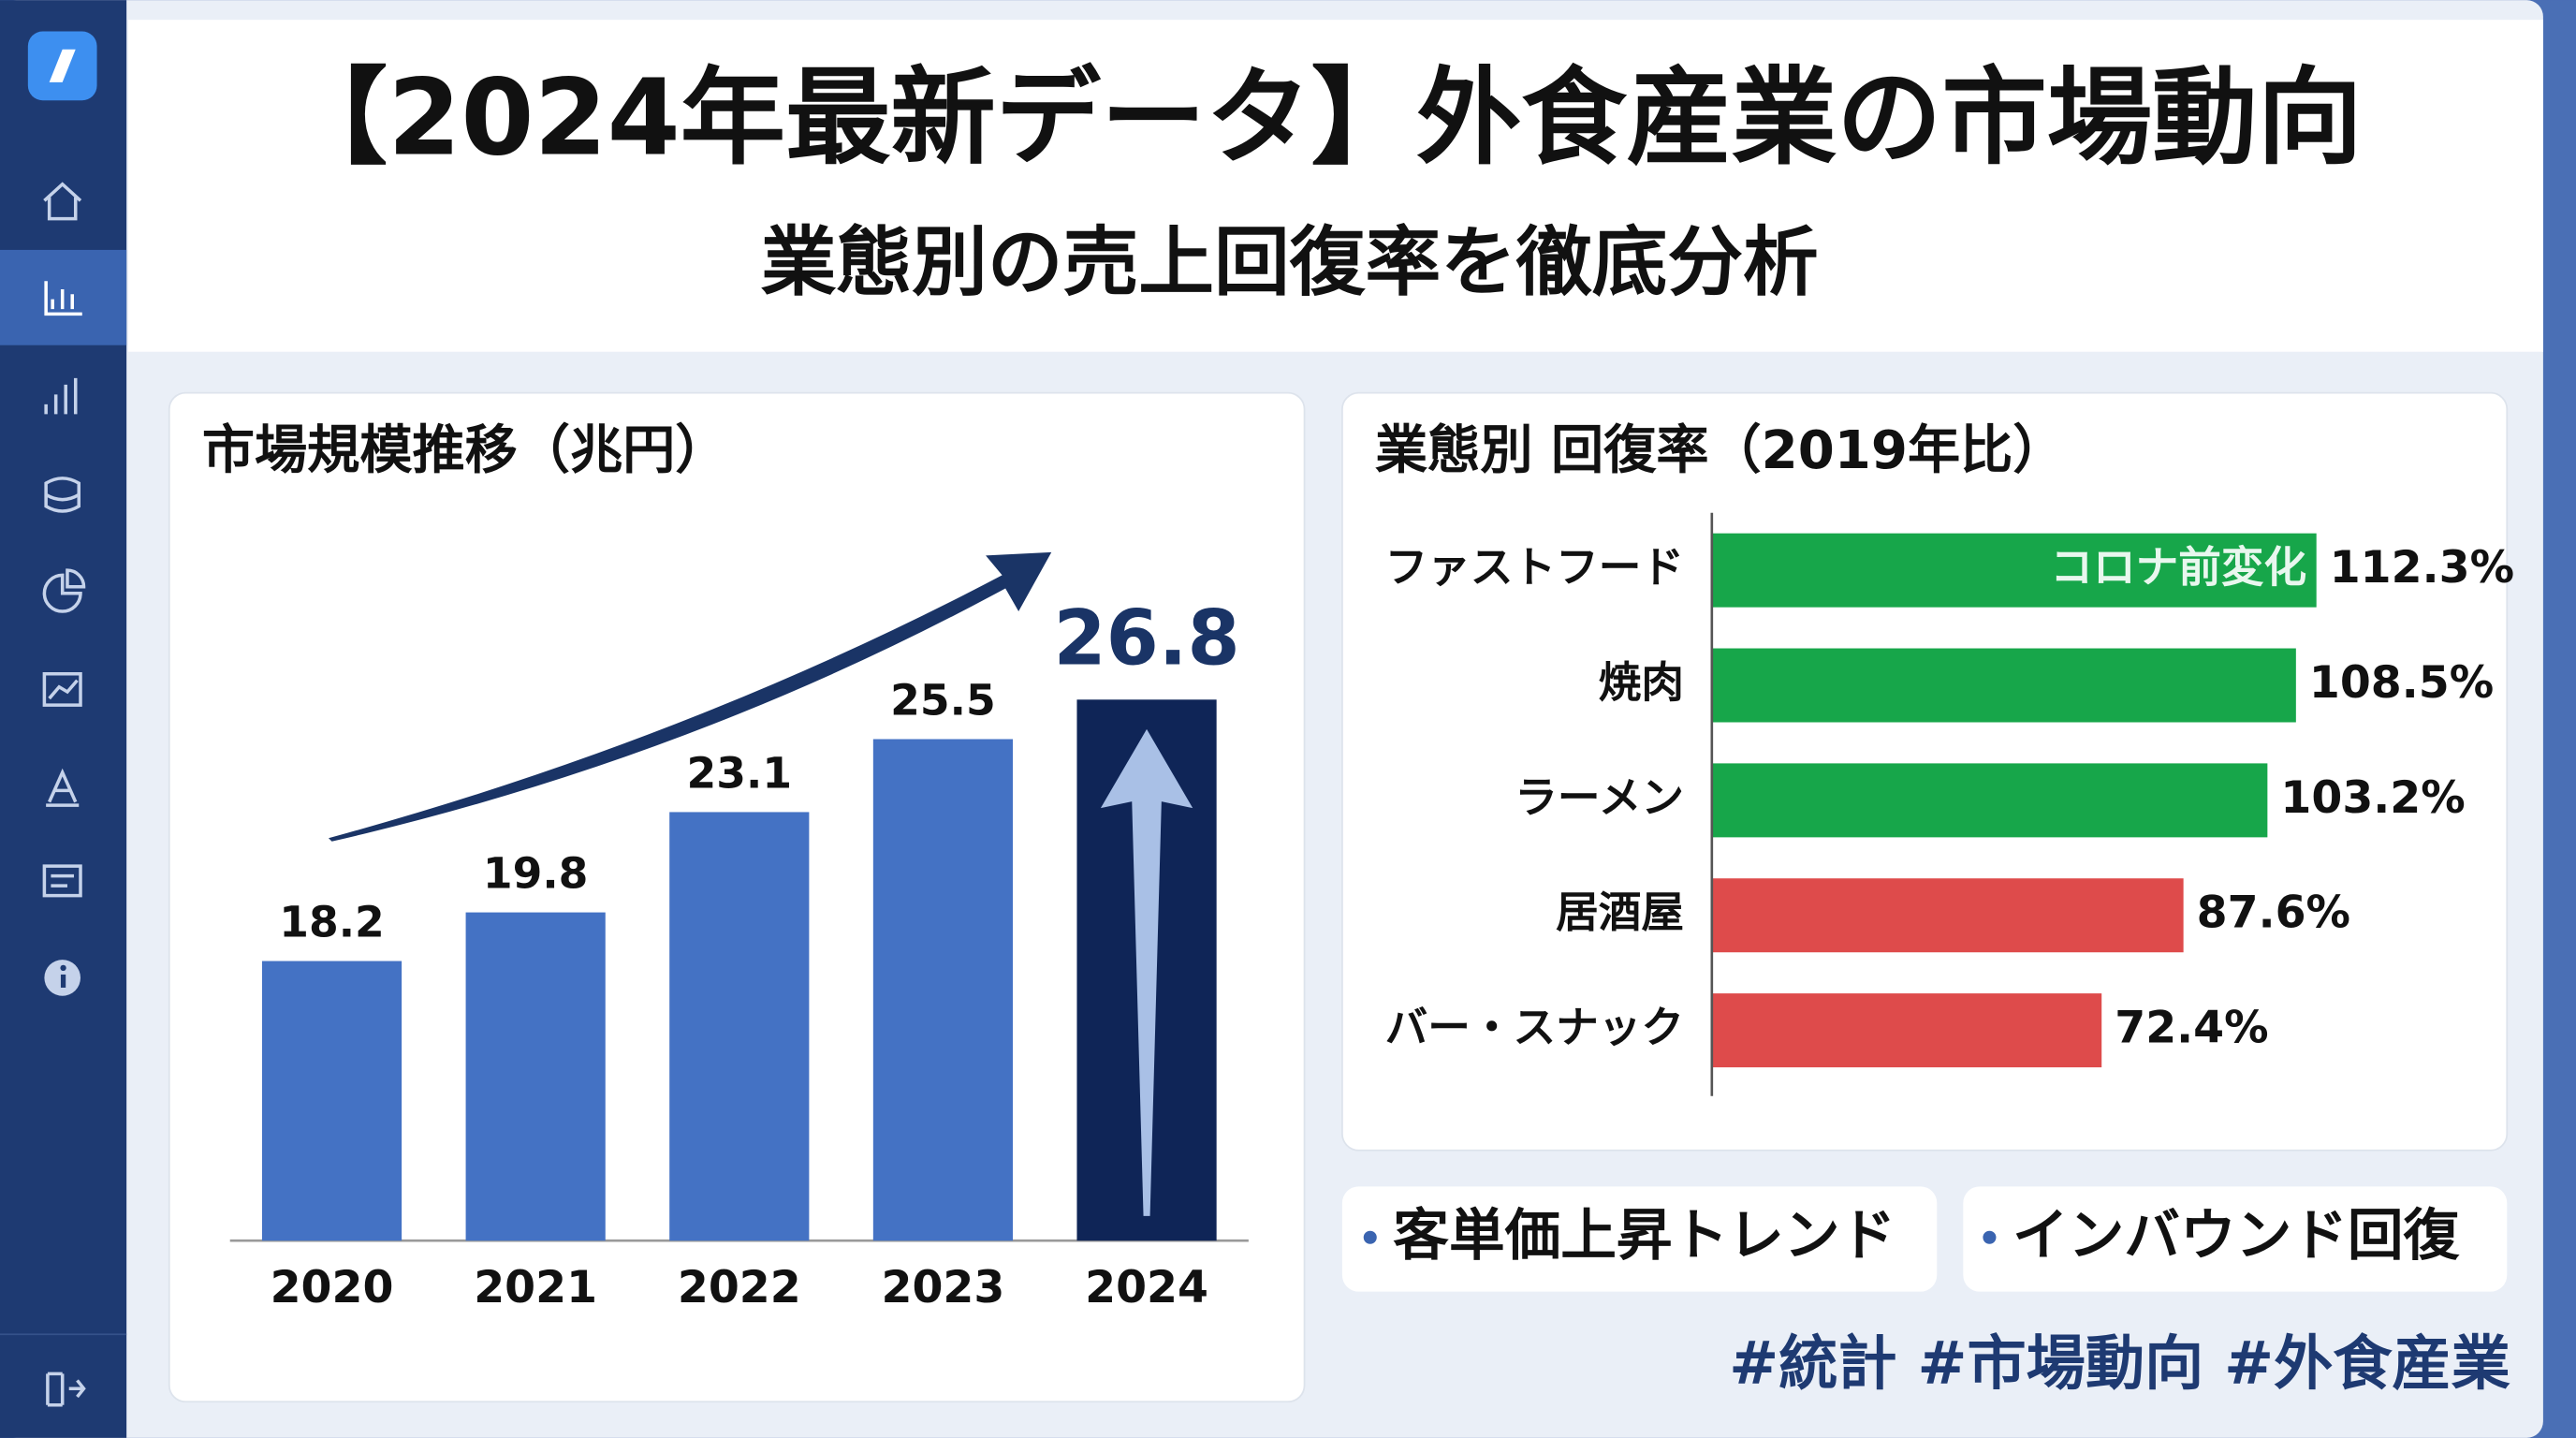 This screenshot has width=2576, height=1438. What do you see at coordinates (63, 787) in the screenshot?
I see `nav-users` at bounding box center [63, 787].